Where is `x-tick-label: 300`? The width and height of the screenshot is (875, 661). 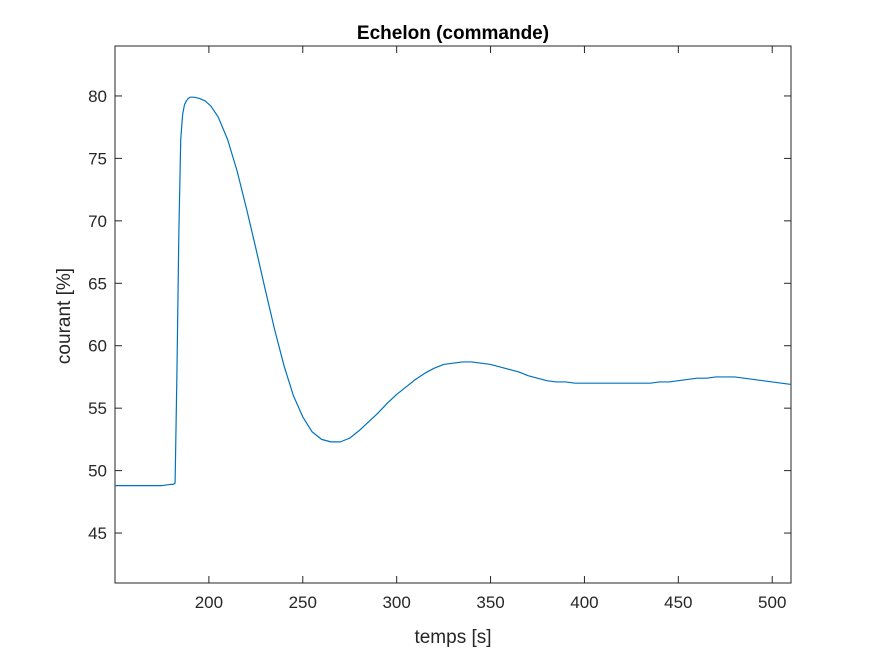 x-tick-label: 300 is located at coordinates (396, 602).